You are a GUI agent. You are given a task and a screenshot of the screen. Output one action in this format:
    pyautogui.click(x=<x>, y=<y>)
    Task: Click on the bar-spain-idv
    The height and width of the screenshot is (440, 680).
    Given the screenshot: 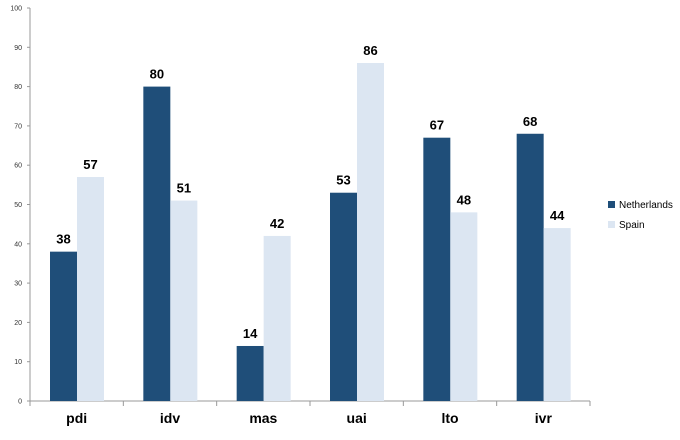 What is the action you would take?
    pyautogui.click(x=184, y=300)
    